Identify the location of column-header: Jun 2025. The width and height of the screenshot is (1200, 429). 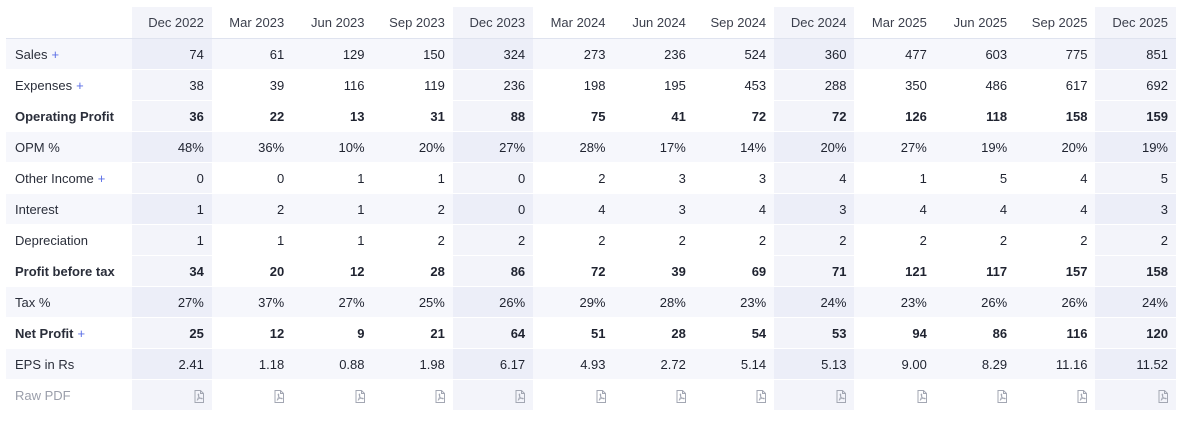
(975, 23).